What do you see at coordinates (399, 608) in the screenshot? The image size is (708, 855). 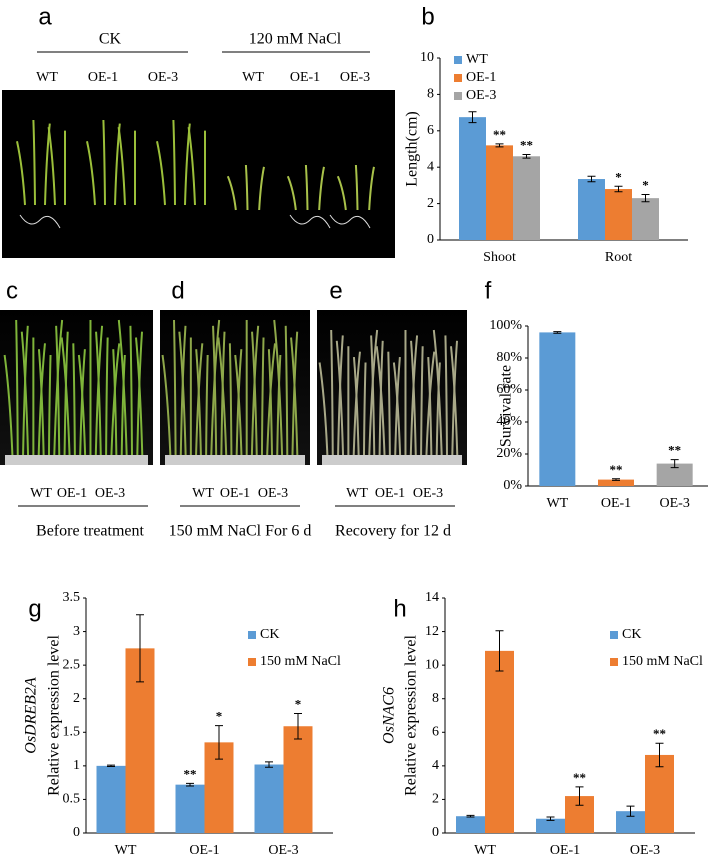 I see `panel-letter: h` at bounding box center [399, 608].